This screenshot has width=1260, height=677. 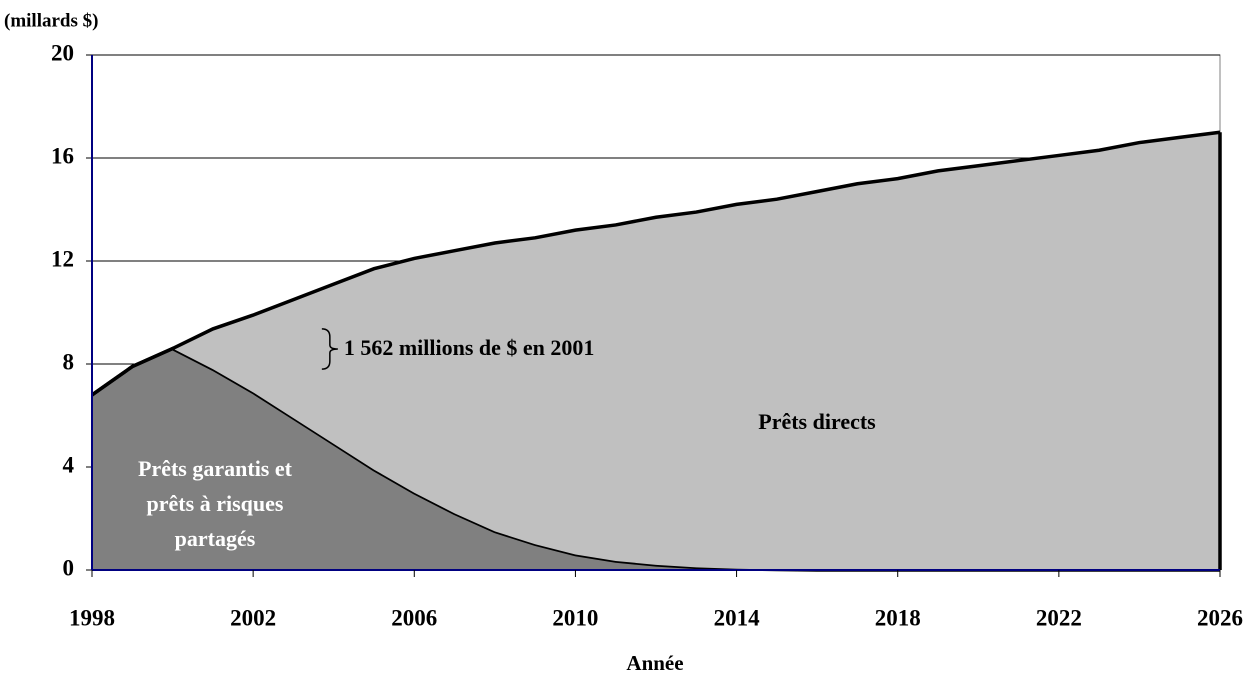 I want to click on y-tick-label: 16, so click(x=62, y=155).